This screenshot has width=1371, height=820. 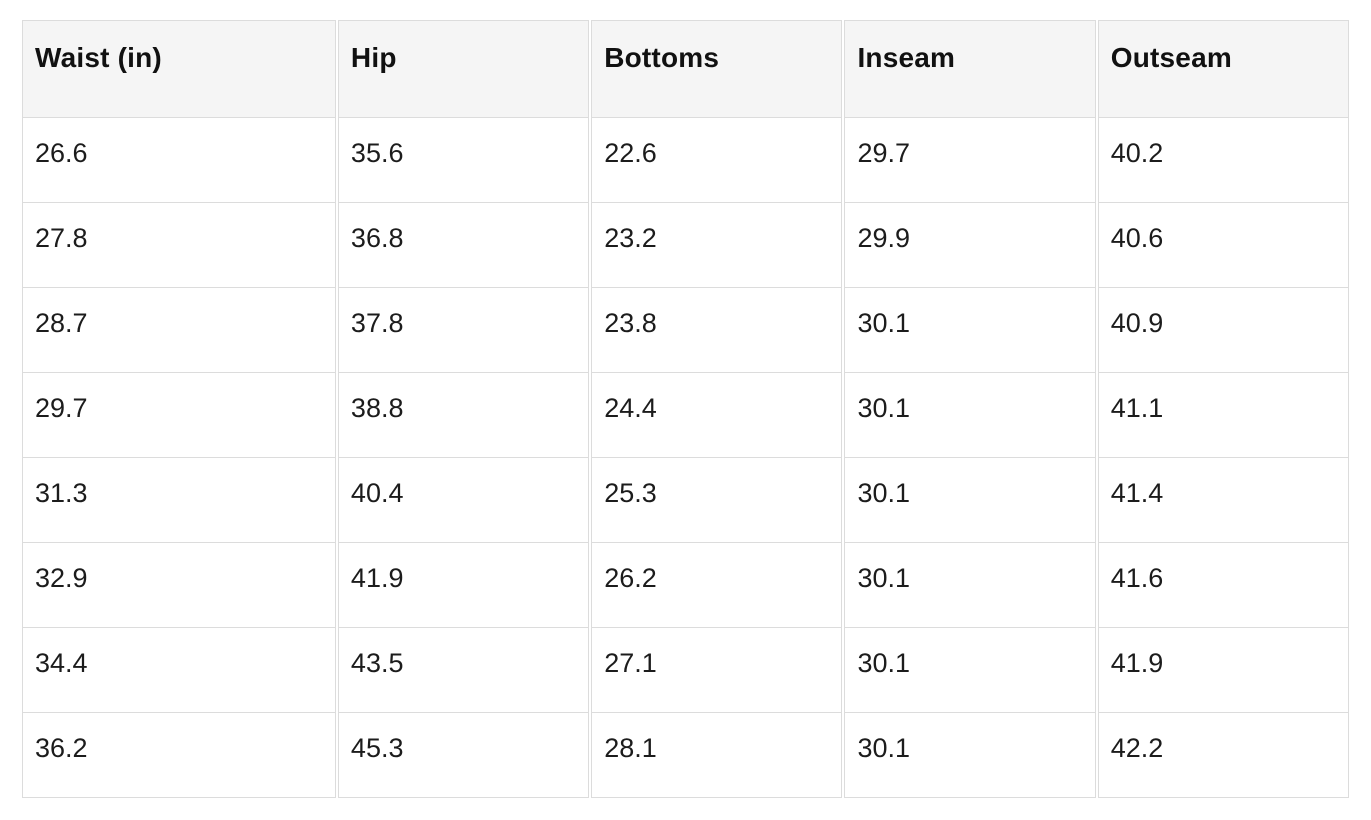 What do you see at coordinates (179, 670) in the screenshot?
I see `table-cell: 34.4` at bounding box center [179, 670].